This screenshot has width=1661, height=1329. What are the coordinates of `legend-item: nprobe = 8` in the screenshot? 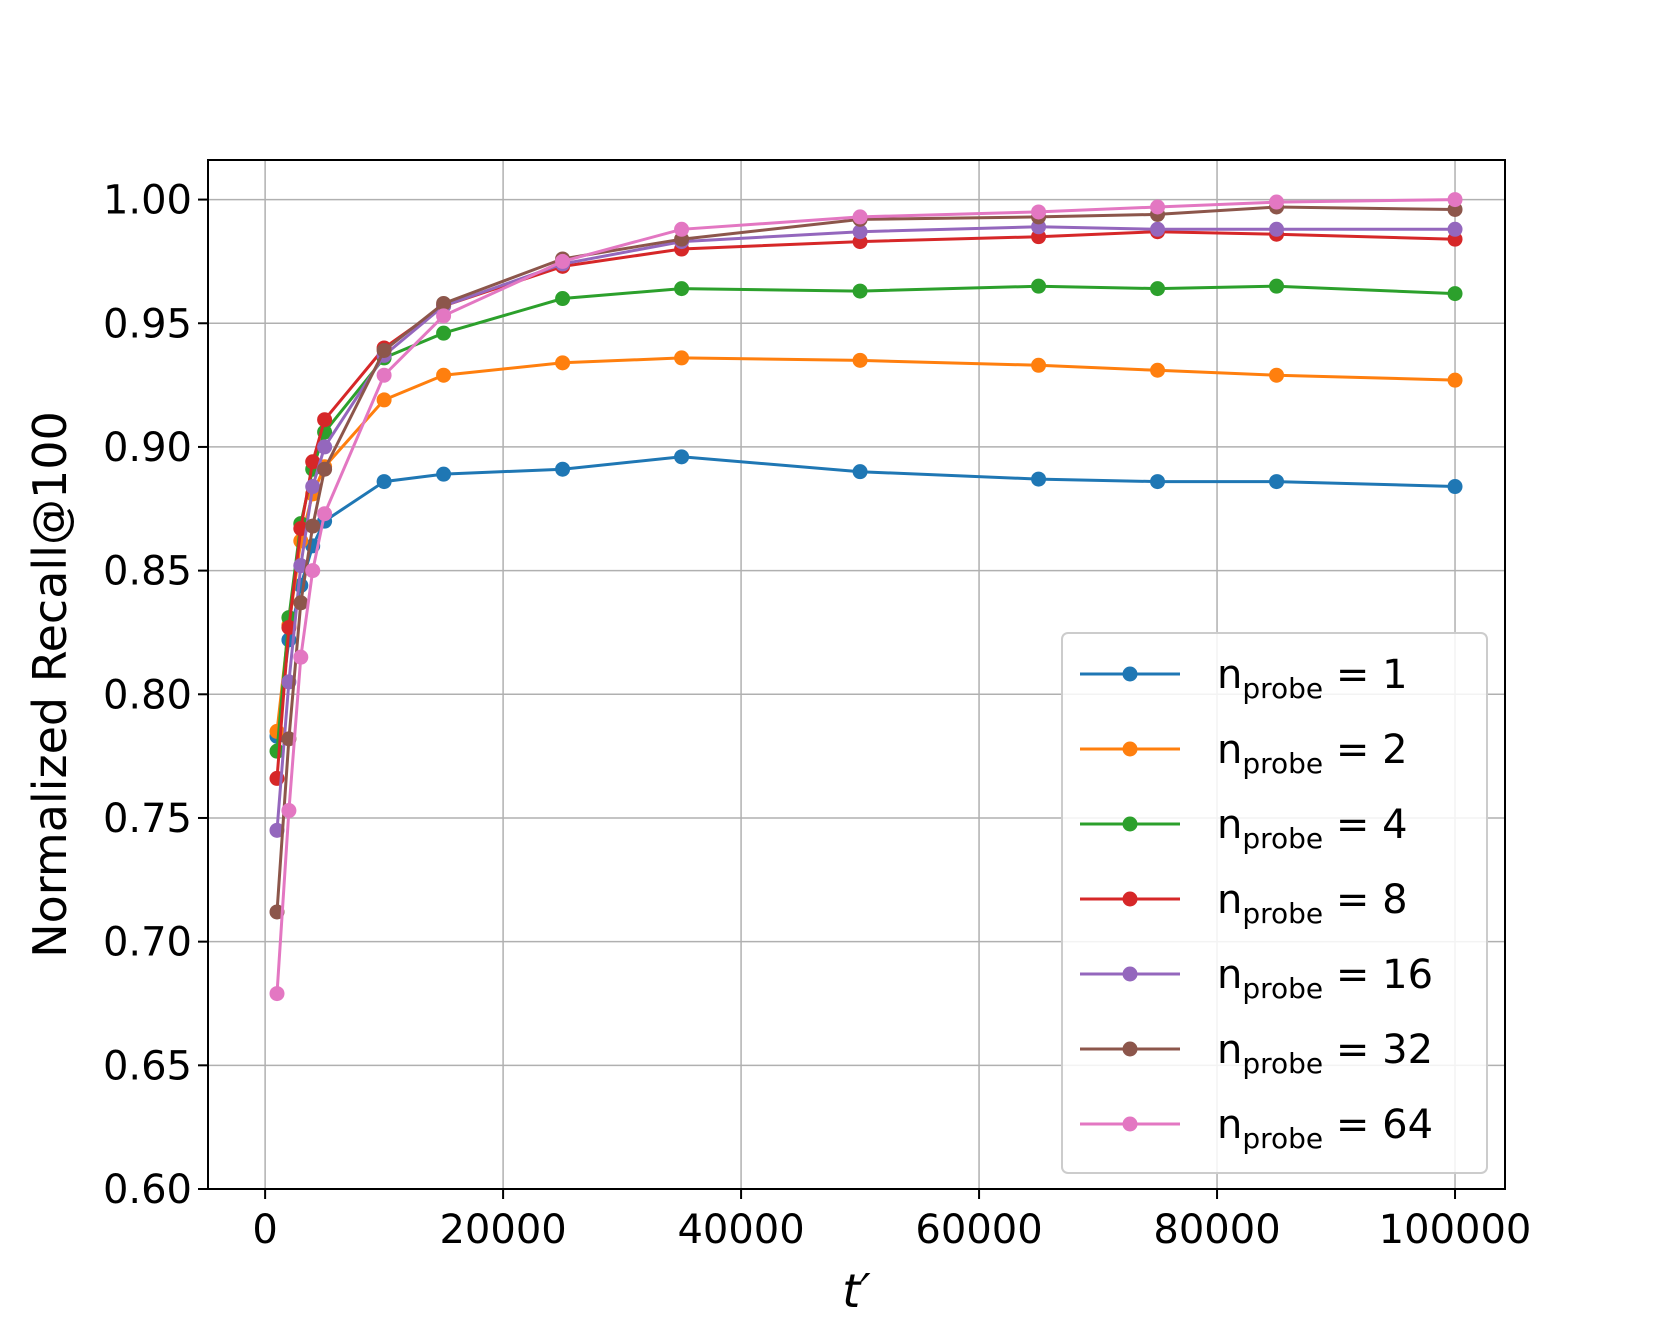 It's located at (1244, 903).